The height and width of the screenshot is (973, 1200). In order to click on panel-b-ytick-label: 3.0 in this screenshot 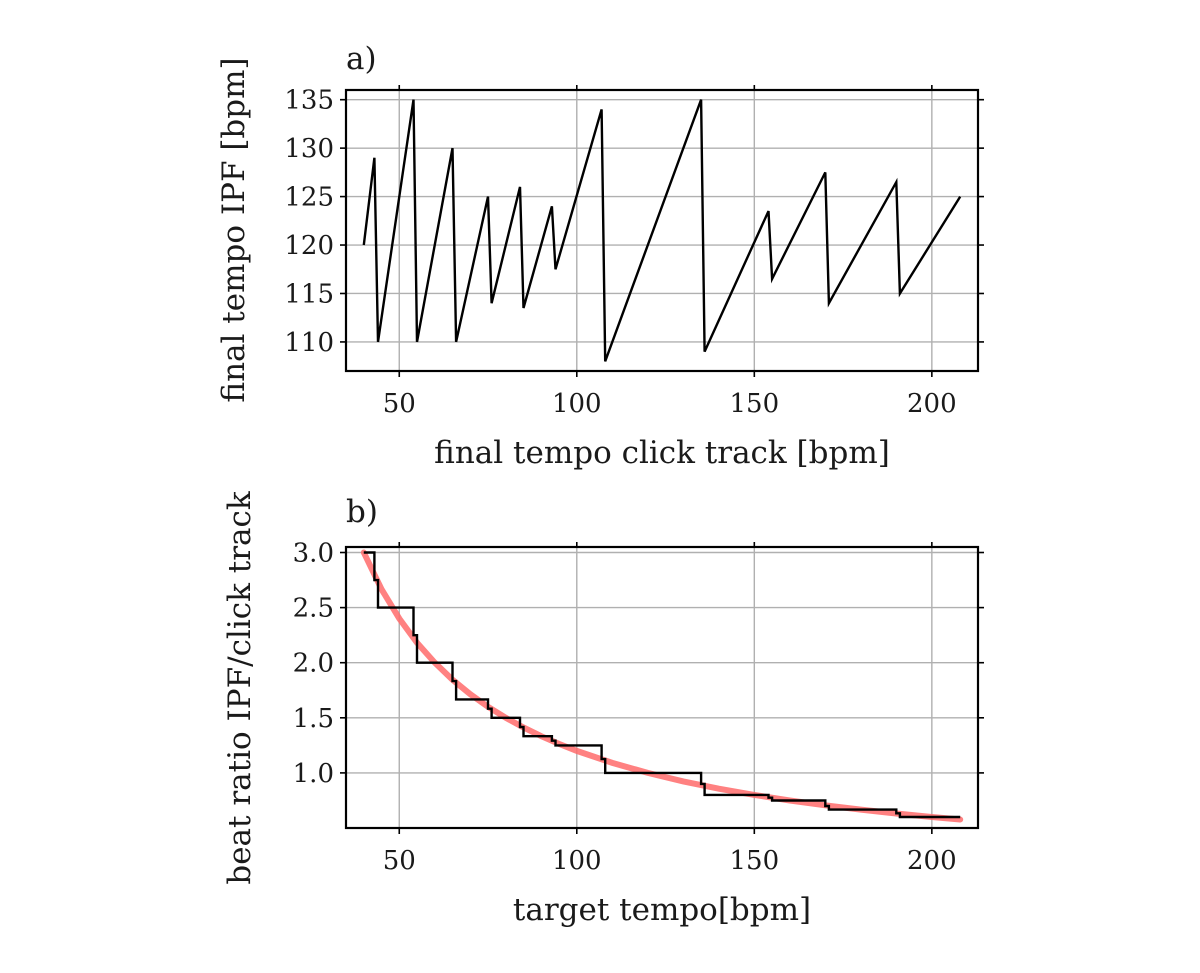, I will do `click(313, 554)`.